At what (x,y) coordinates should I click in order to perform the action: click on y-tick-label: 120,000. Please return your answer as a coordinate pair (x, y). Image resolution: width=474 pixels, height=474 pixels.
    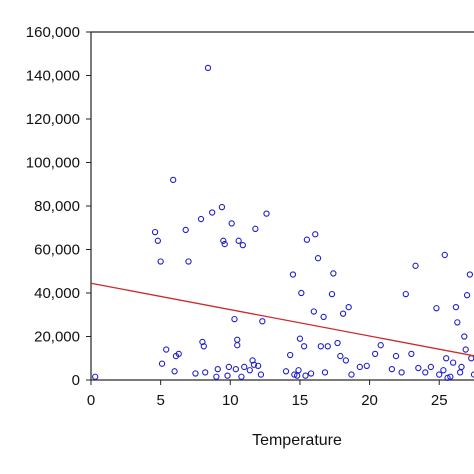
    Looking at the image, I should click on (53, 119).